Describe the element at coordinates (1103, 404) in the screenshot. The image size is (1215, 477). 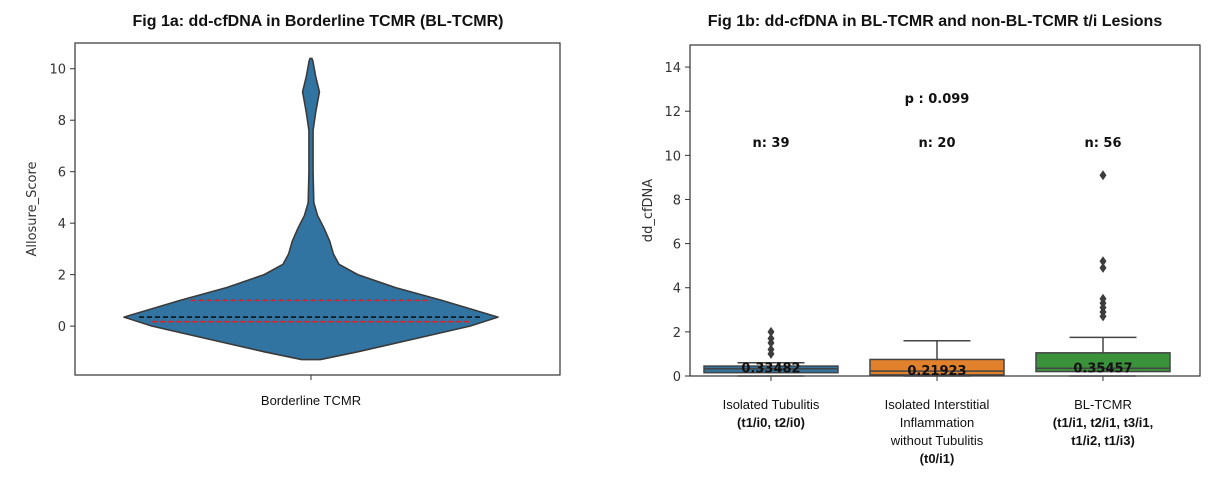
I see `x-tick-label: BL-TCMR` at that location.